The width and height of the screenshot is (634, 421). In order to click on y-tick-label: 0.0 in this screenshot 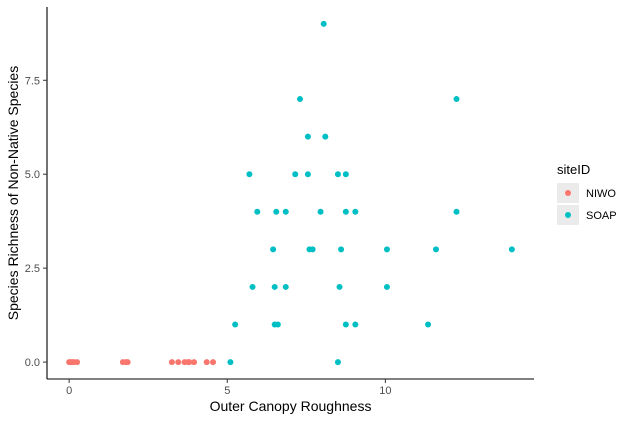, I will do `click(32, 363)`.